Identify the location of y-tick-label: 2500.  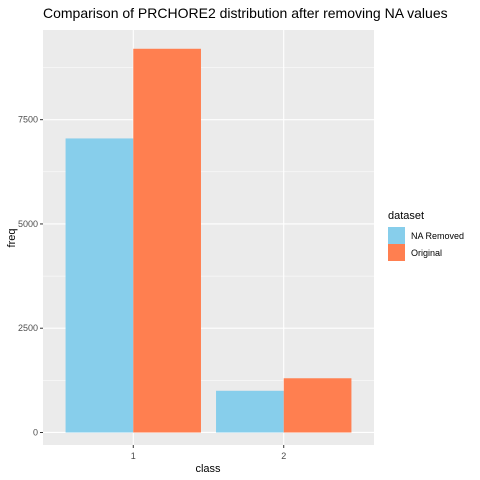
(28, 328).